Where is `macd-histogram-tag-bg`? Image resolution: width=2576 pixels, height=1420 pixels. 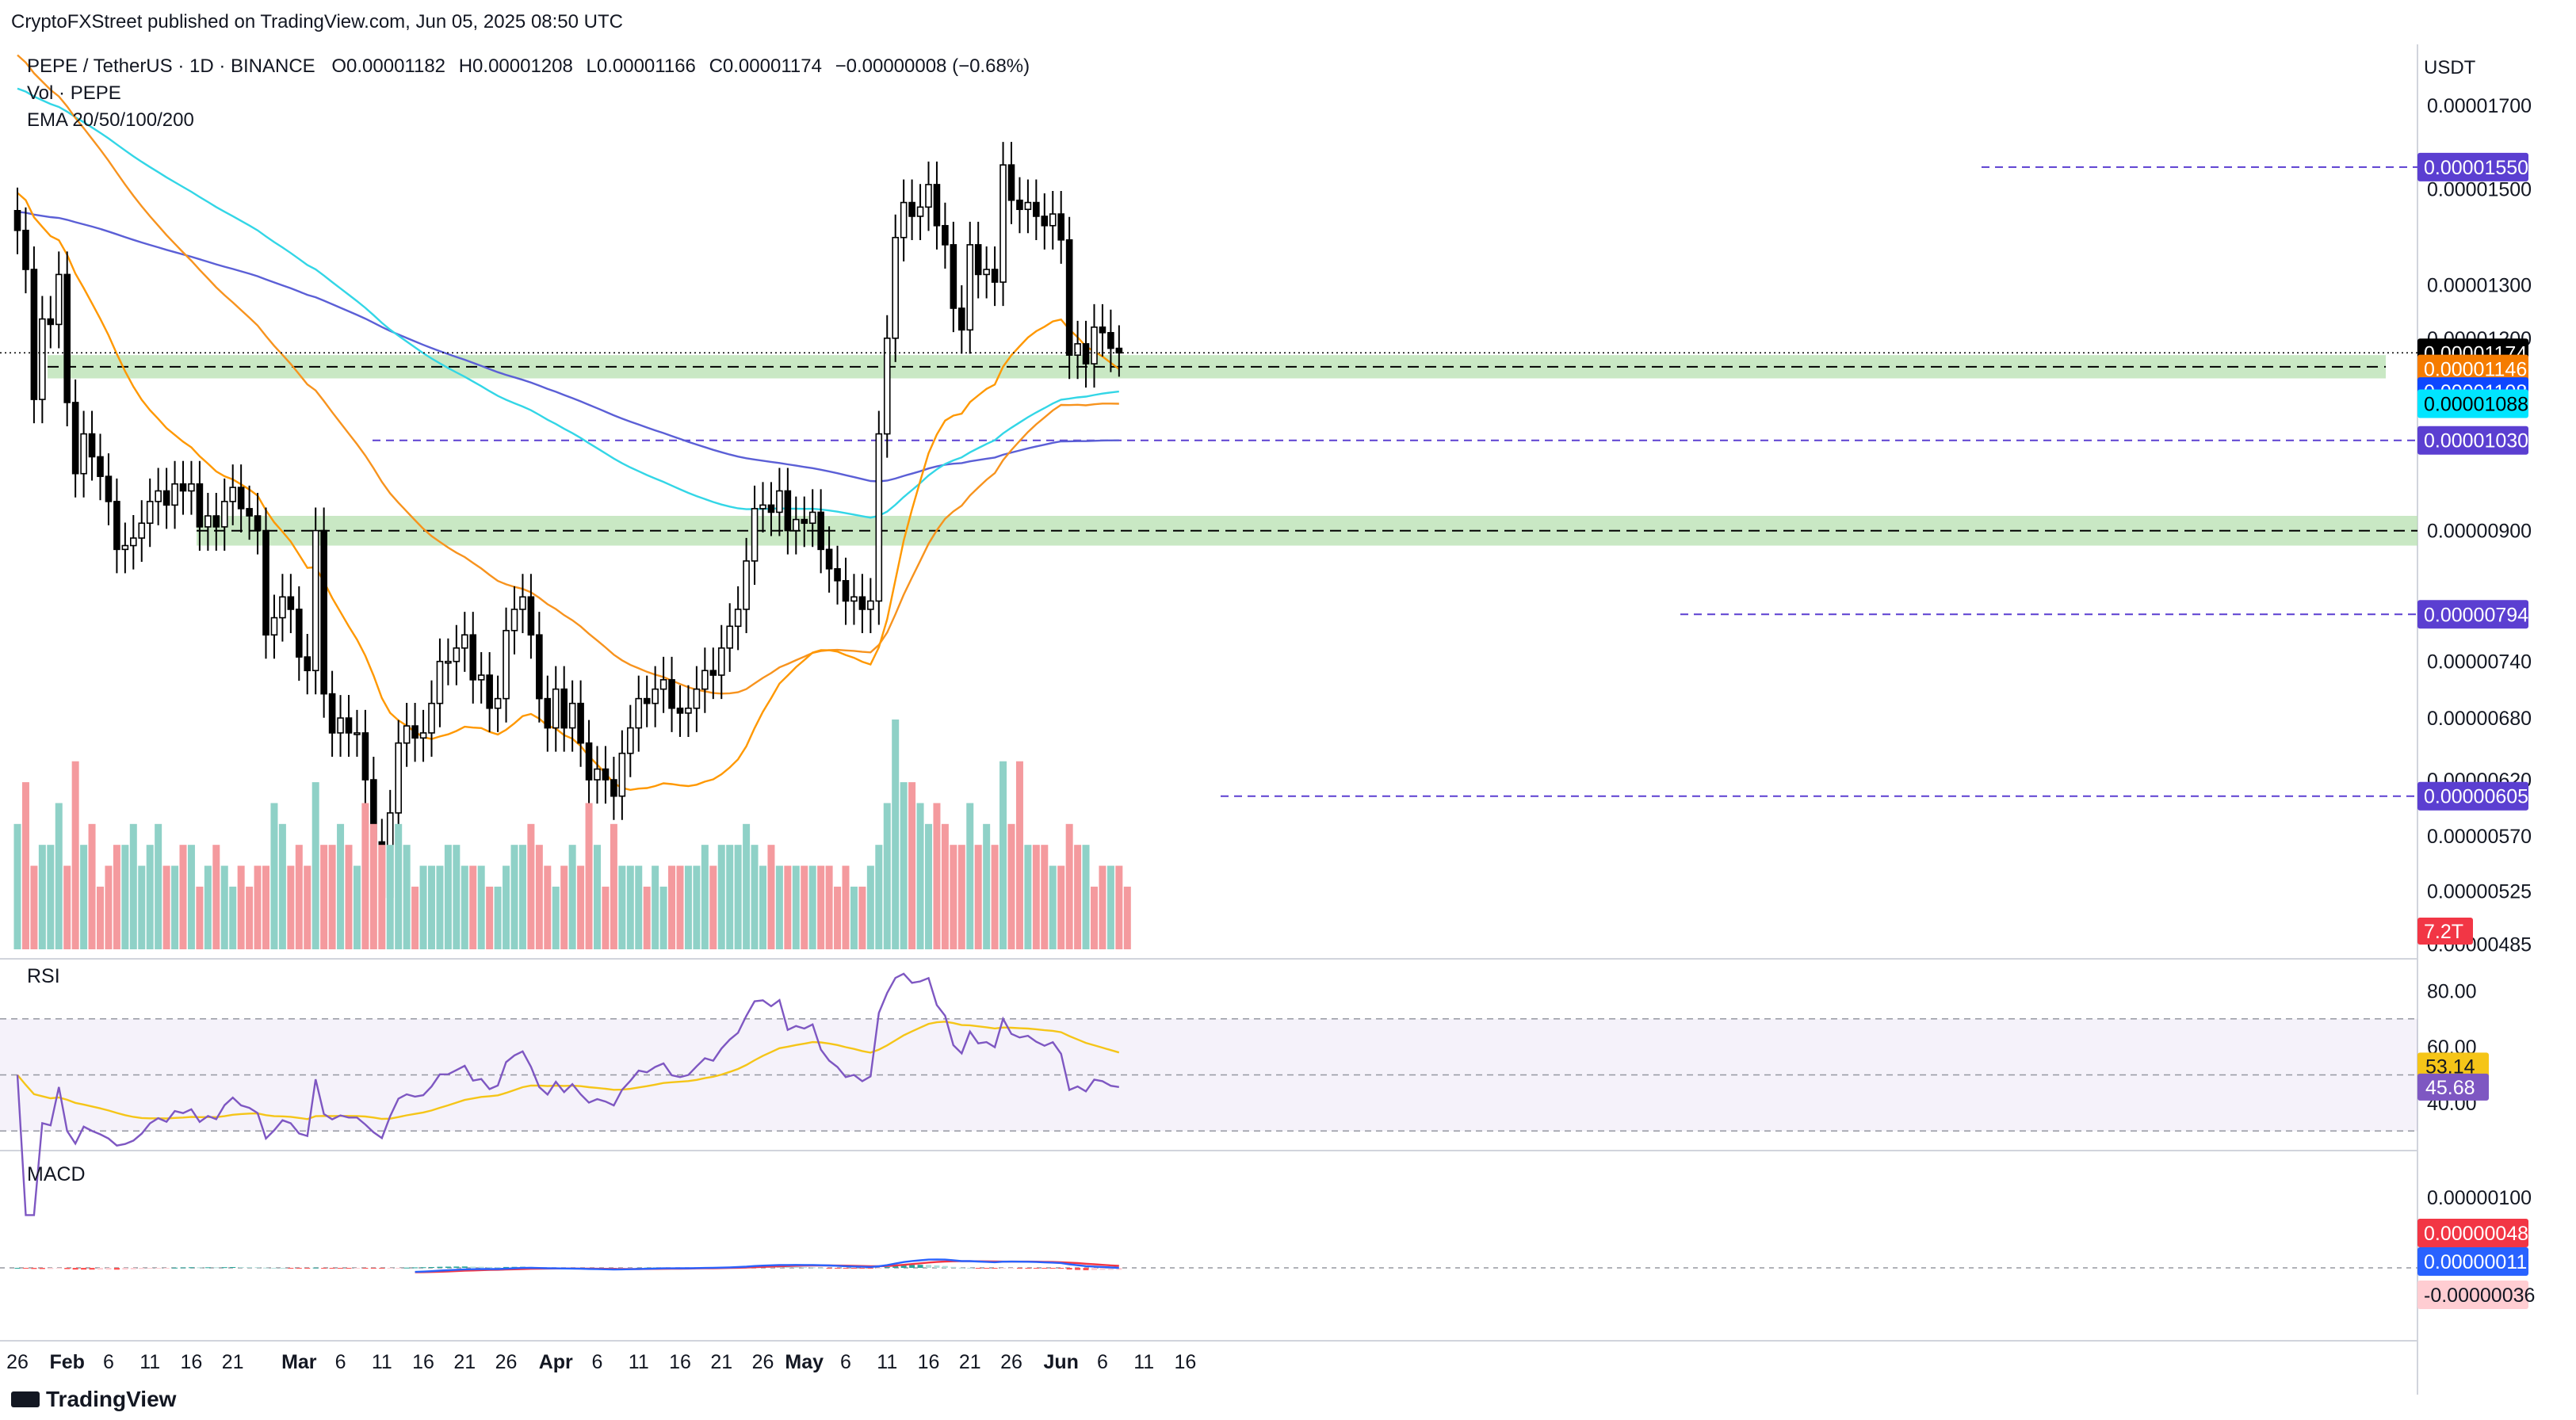 macd-histogram-tag-bg is located at coordinates (2472, 1295).